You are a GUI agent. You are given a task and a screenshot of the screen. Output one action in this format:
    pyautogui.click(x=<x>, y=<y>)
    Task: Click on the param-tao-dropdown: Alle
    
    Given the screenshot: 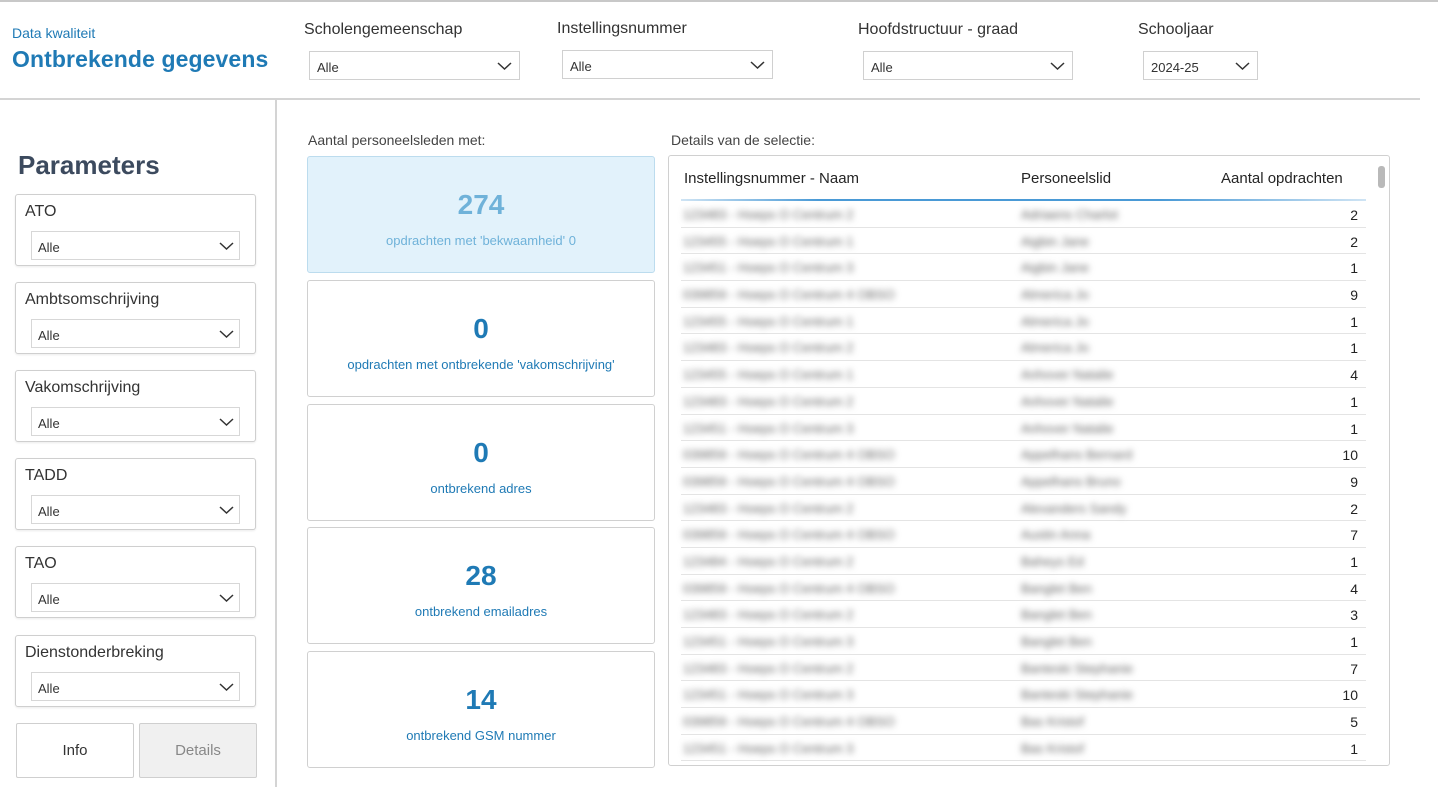 What is the action you would take?
    pyautogui.click(x=135, y=597)
    